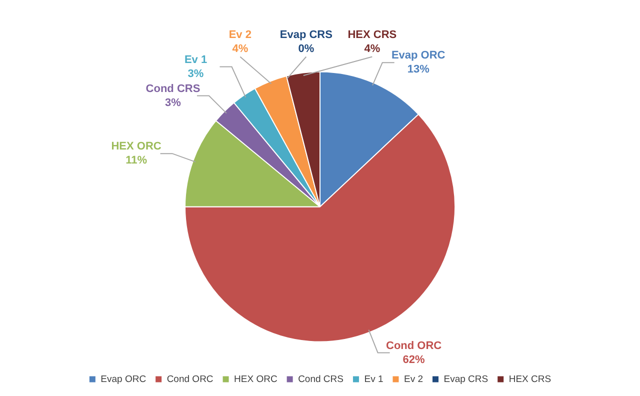 The height and width of the screenshot is (396, 640). Describe the element at coordinates (418, 70) in the screenshot. I see `data-label: 13%` at that location.